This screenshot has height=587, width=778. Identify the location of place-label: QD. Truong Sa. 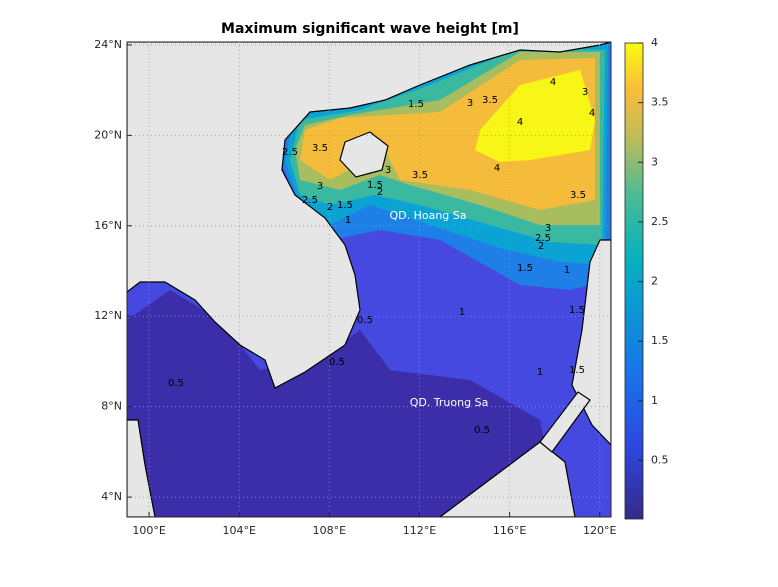
(449, 402).